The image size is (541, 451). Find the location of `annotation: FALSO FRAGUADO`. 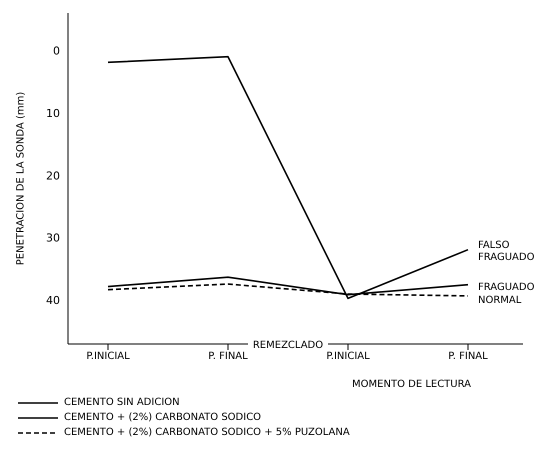

annotation: FALSO FRAGUADO is located at coordinates (507, 252).